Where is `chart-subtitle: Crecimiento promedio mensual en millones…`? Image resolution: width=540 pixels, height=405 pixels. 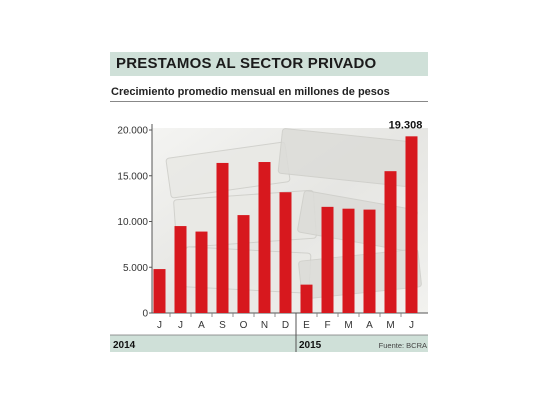 chart-subtitle: Crecimiento promedio mensual en millones… is located at coordinates (250, 92).